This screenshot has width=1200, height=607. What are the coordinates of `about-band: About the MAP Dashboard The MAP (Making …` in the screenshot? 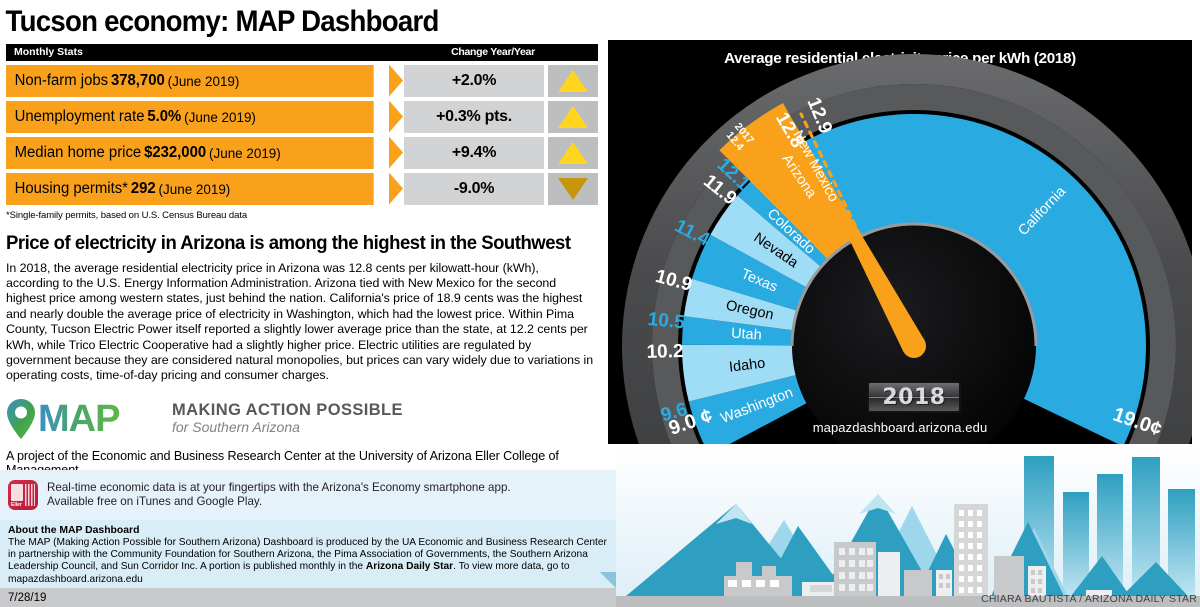 It's located at (308, 554).